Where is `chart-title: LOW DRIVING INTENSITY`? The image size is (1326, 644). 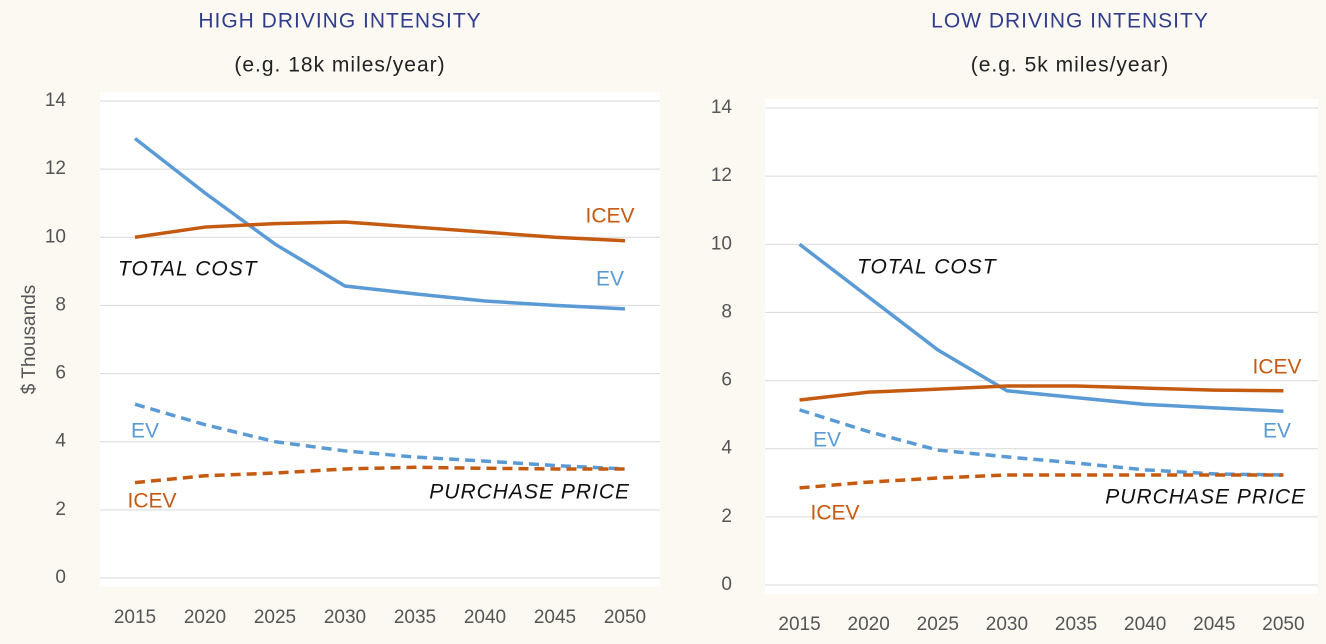
chart-title: LOW DRIVING INTENSITY is located at coordinates (1070, 21).